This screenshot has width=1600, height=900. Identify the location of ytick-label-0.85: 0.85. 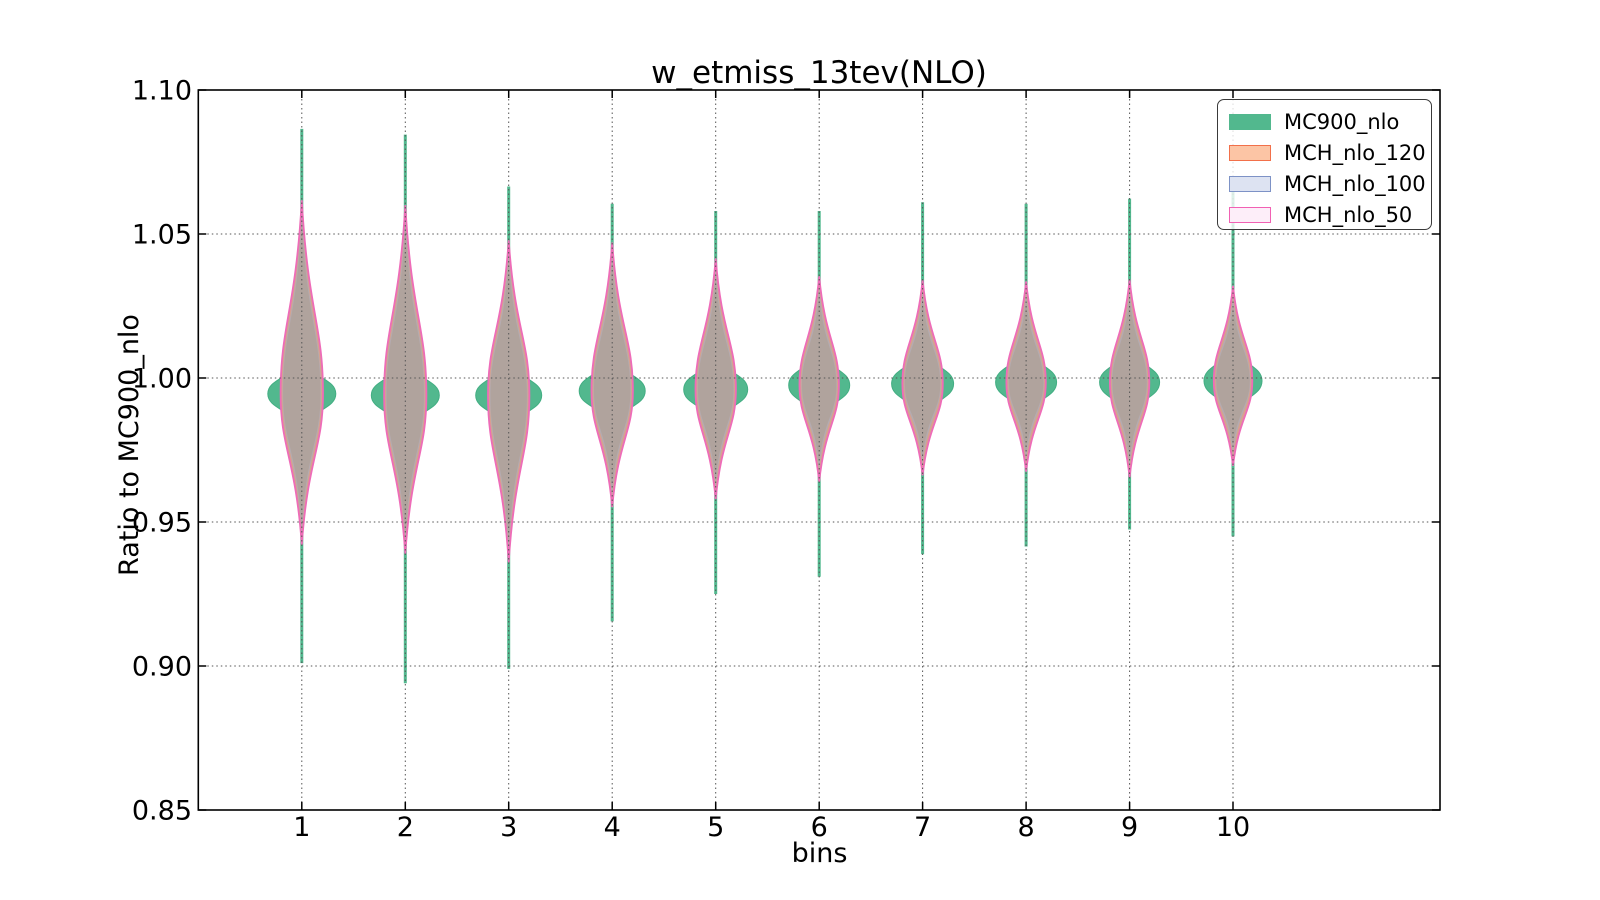
(162, 811).